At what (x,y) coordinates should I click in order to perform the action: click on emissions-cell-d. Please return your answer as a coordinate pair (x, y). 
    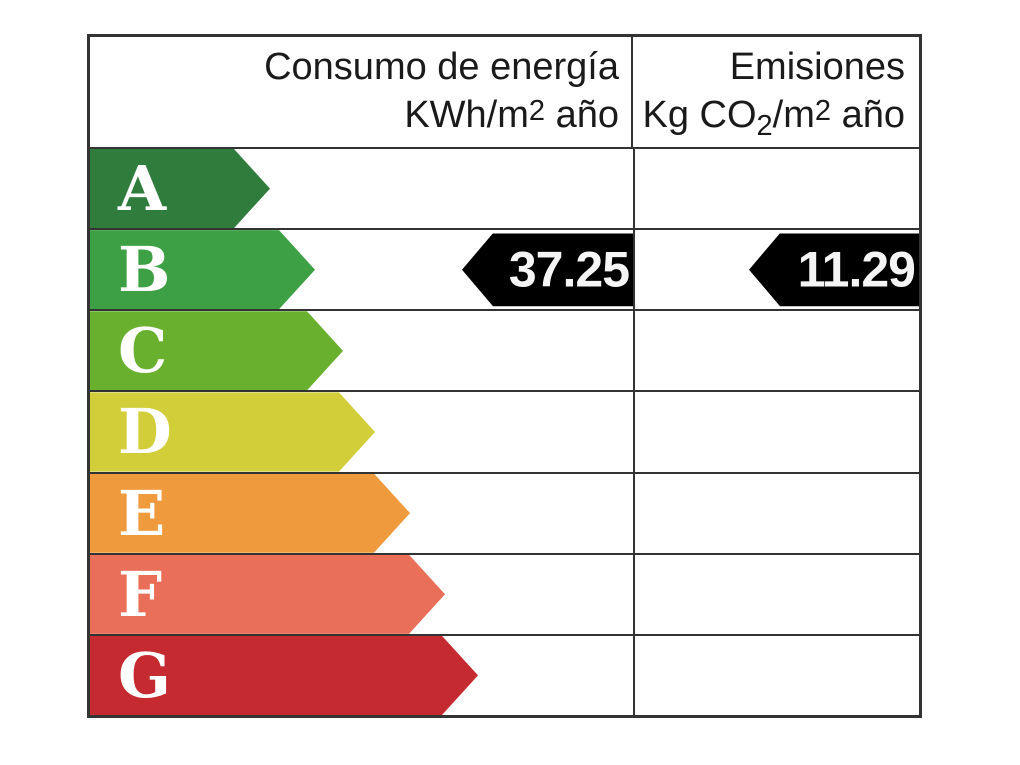
    Looking at the image, I should click on (777, 431).